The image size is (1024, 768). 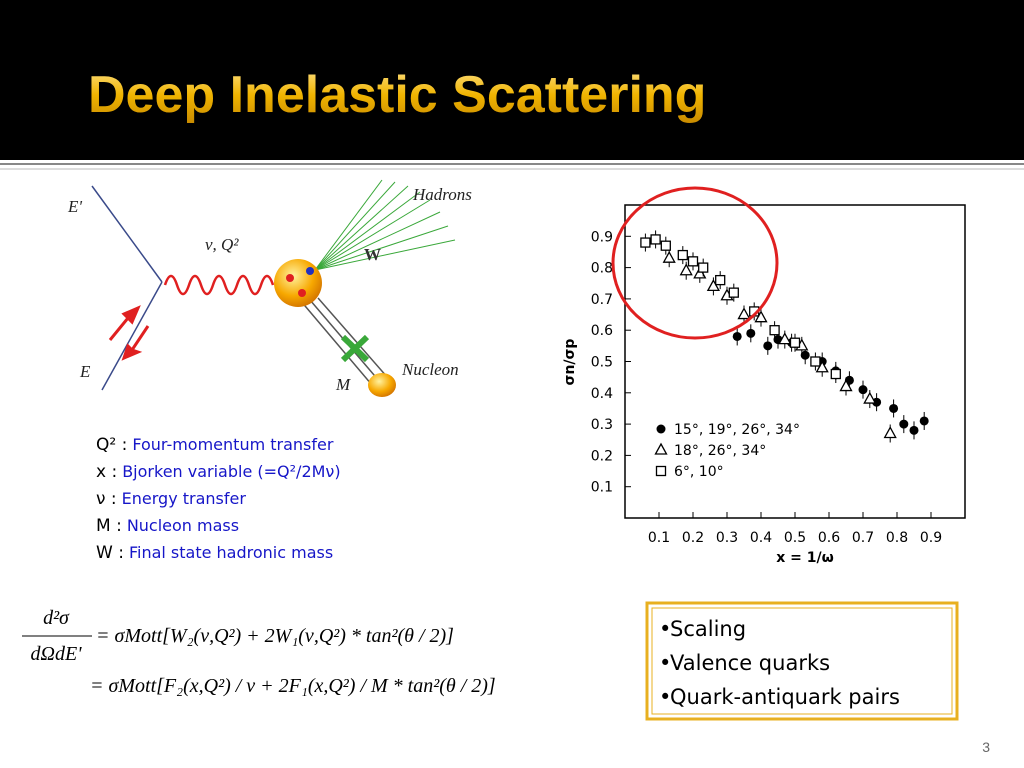 I want to click on bullet-text: Quark-antiquark pairs, so click(x=785, y=697).